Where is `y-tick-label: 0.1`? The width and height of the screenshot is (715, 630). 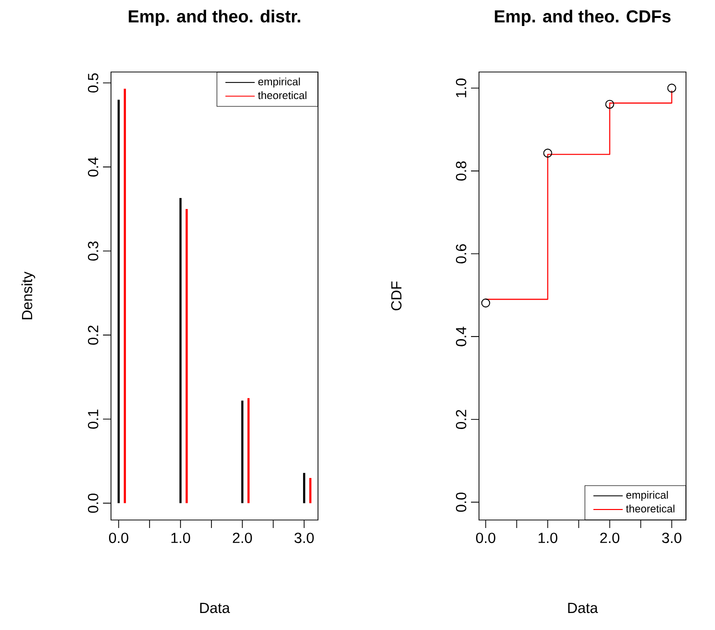 y-tick-label: 0.1 is located at coordinates (93, 419).